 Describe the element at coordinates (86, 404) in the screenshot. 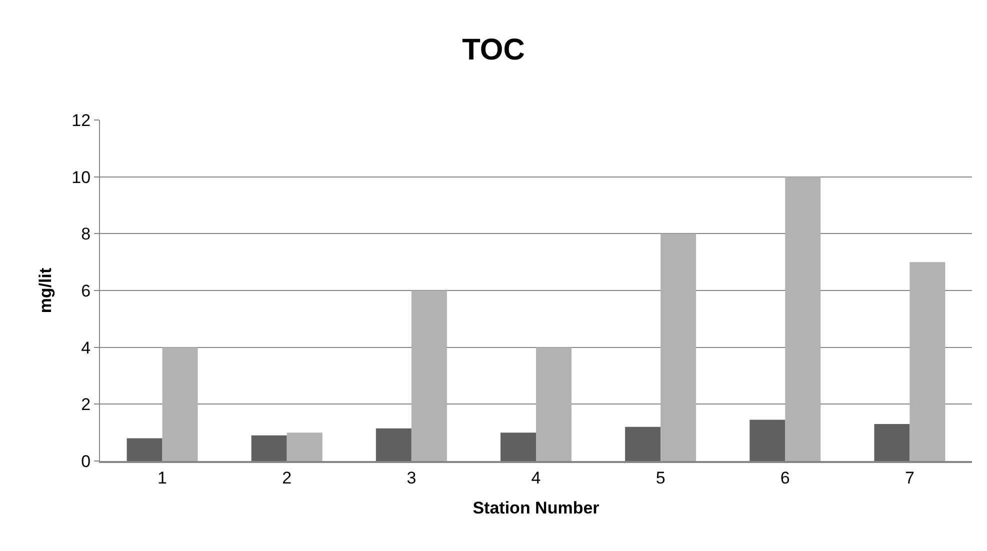

I see `y-tick-label: 2` at that location.